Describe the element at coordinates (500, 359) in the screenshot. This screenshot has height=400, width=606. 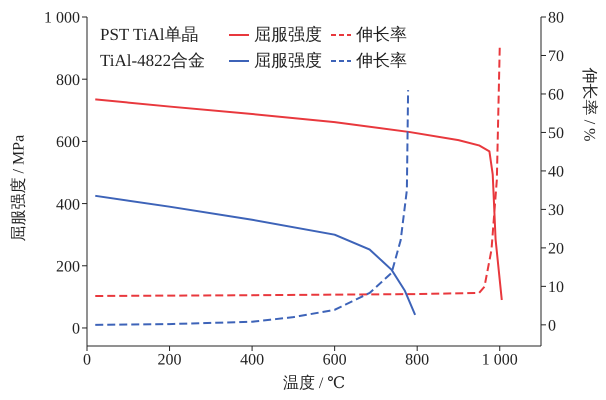
I see `x-tick-label: 1 000` at that location.